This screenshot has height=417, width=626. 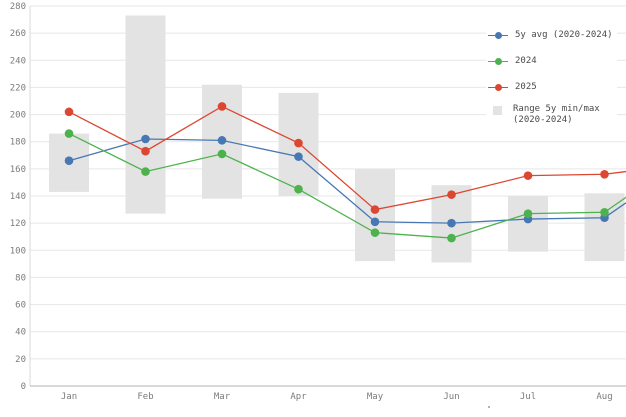 I want to click on point-5y-avg-2020-2024-feb, so click(x=145, y=139).